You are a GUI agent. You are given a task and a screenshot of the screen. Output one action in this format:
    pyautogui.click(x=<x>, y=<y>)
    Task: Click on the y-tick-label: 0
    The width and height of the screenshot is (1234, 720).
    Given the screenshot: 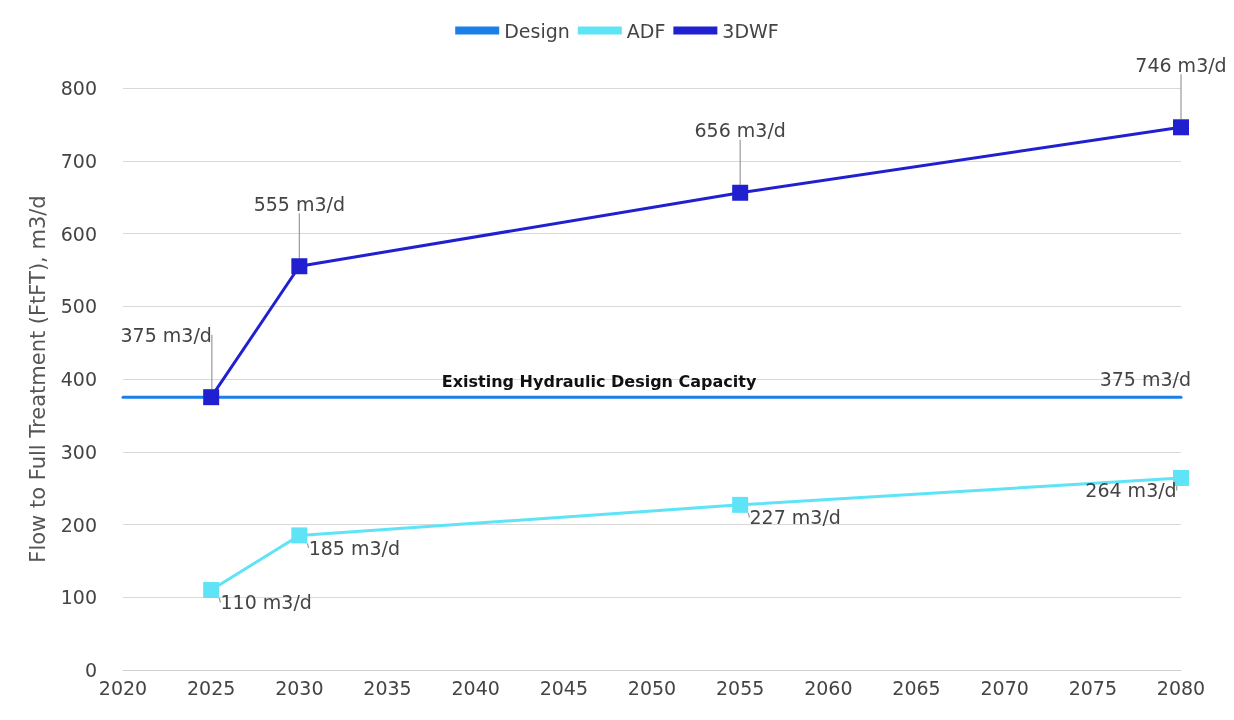 What is the action you would take?
    pyautogui.click(x=90, y=670)
    